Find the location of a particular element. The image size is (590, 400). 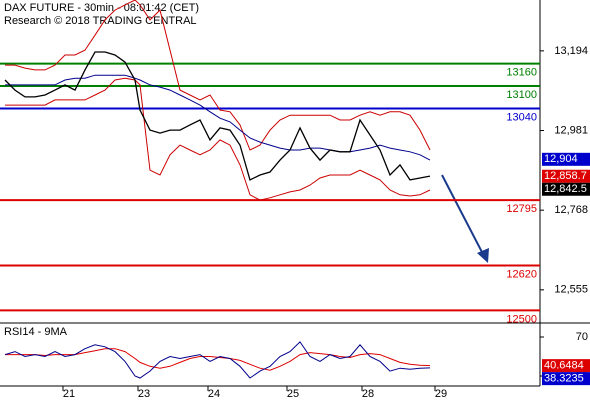

x-tick-label: 28 is located at coordinates (368, 394).